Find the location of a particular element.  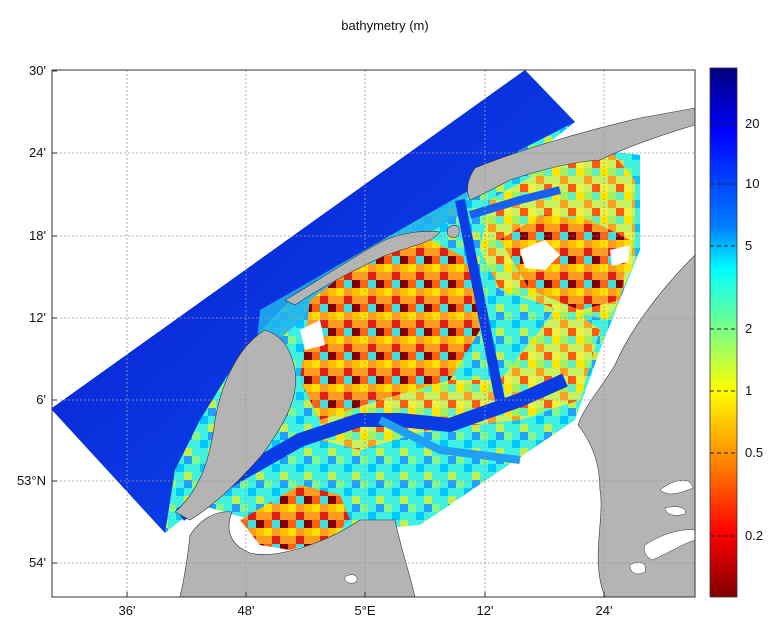

y-tick-label: 30' is located at coordinates (37, 70).